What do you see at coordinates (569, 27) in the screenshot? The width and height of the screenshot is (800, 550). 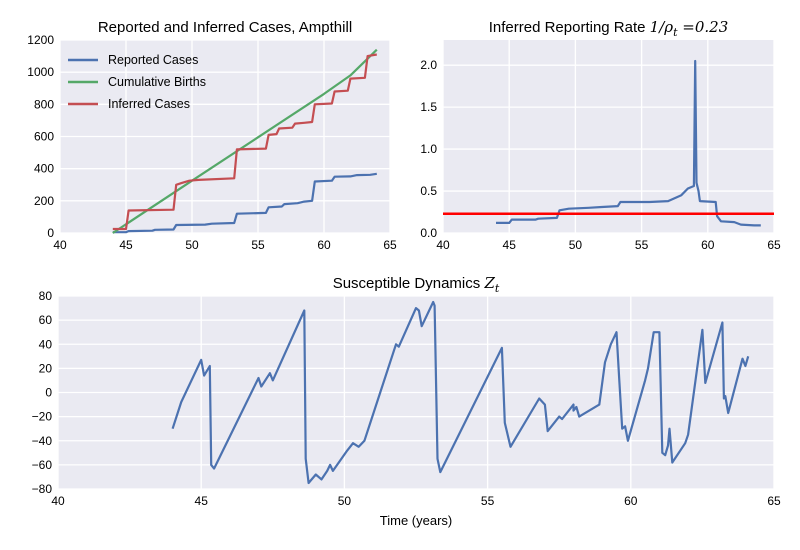 I see `rate-title-text: Inferred Reporting Rate` at bounding box center [569, 27].